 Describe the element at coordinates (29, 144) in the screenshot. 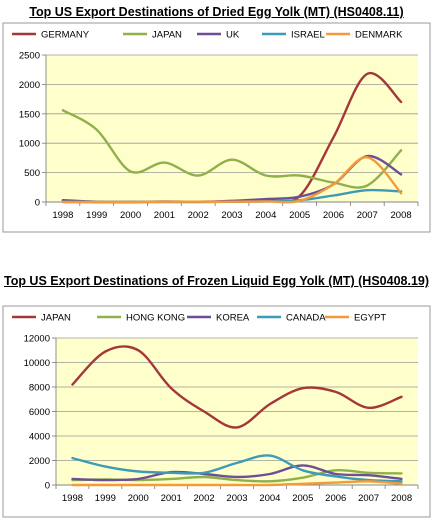

I see `y-tick-label: 1000` at that location.